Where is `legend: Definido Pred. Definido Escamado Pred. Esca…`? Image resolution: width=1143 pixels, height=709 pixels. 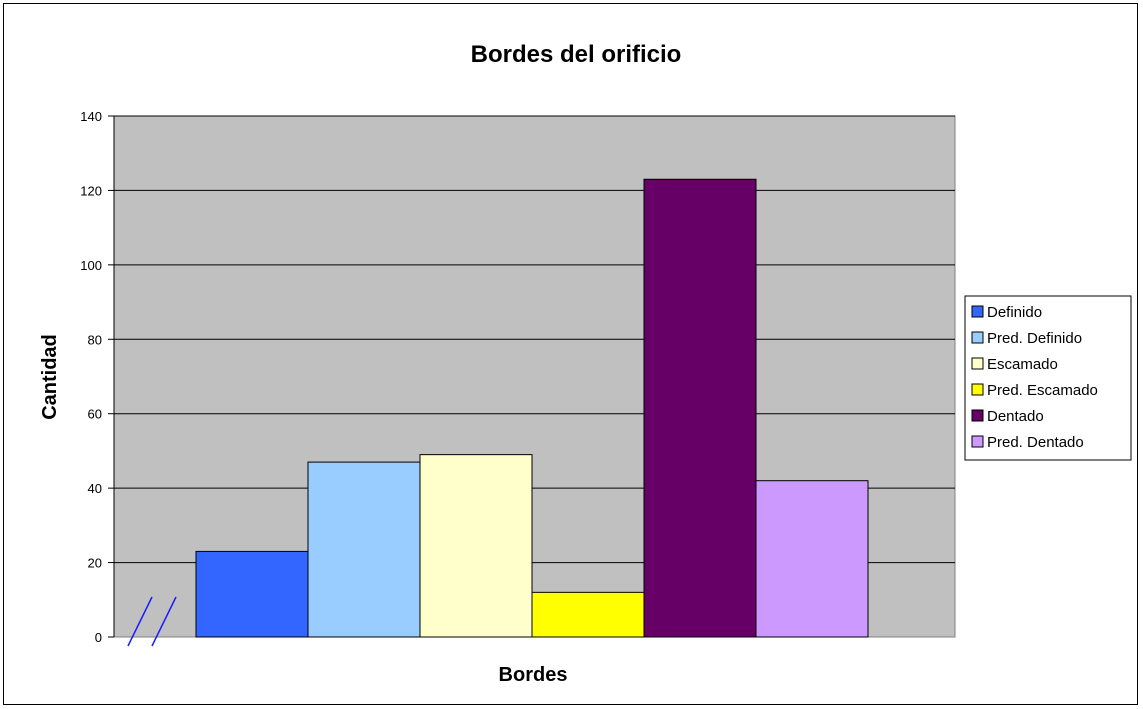
legend: Definido Pred. Definido Escamado Pred. Esca… is located at coordinates (1048, 378).